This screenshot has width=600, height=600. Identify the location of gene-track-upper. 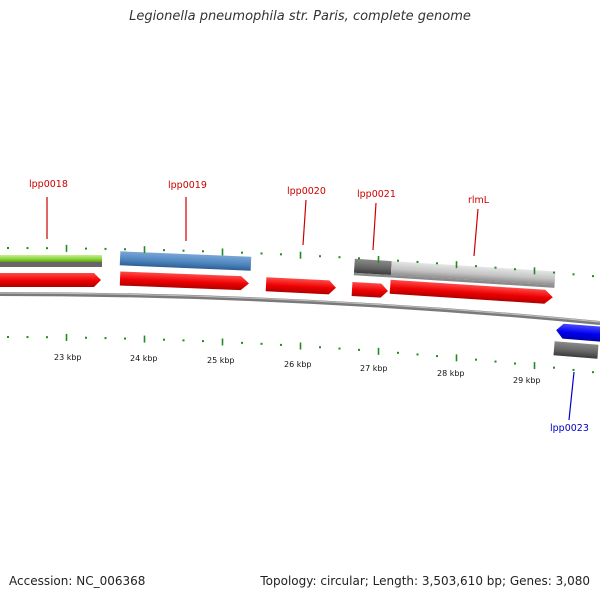
(278, 269).